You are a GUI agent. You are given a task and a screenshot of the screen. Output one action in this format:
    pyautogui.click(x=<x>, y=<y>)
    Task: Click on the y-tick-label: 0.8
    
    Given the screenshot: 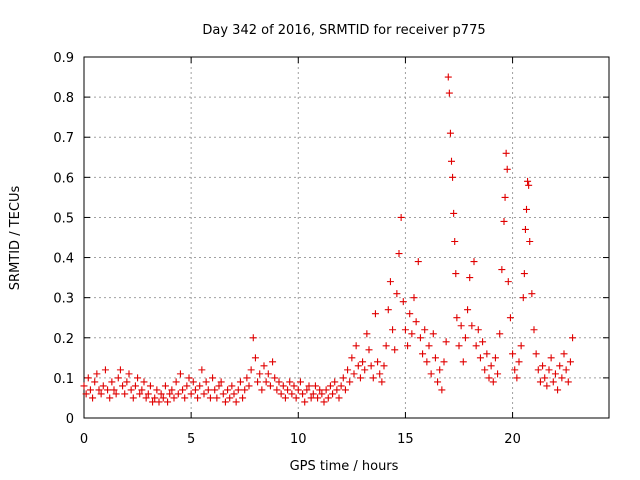 What is the action you would take?
    pyautogui.click(x=63, y=98)
    